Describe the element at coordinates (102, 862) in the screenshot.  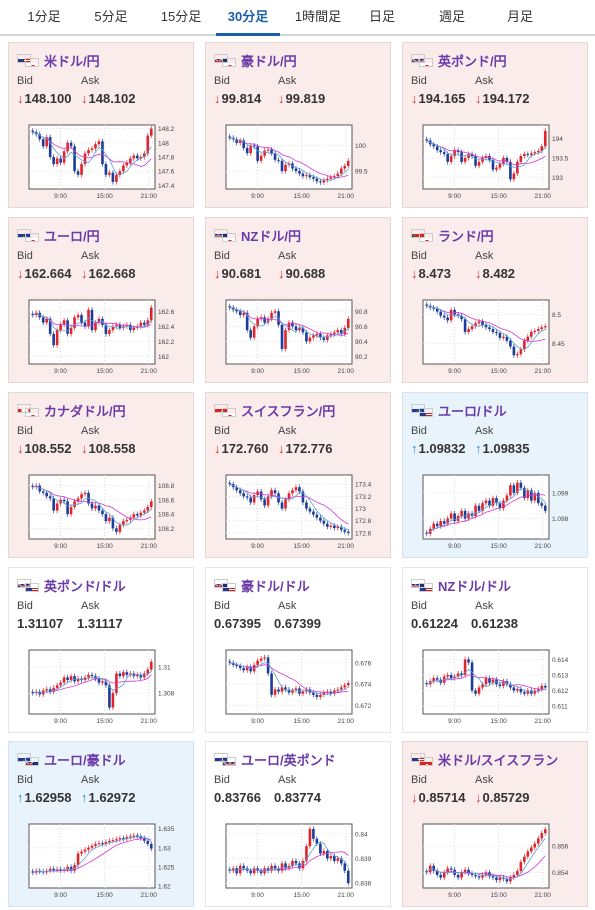
I see `mini-candlestick-chart: 1.635 1.63 1.625 1.62 9:00 15:00 21:00` at that location.